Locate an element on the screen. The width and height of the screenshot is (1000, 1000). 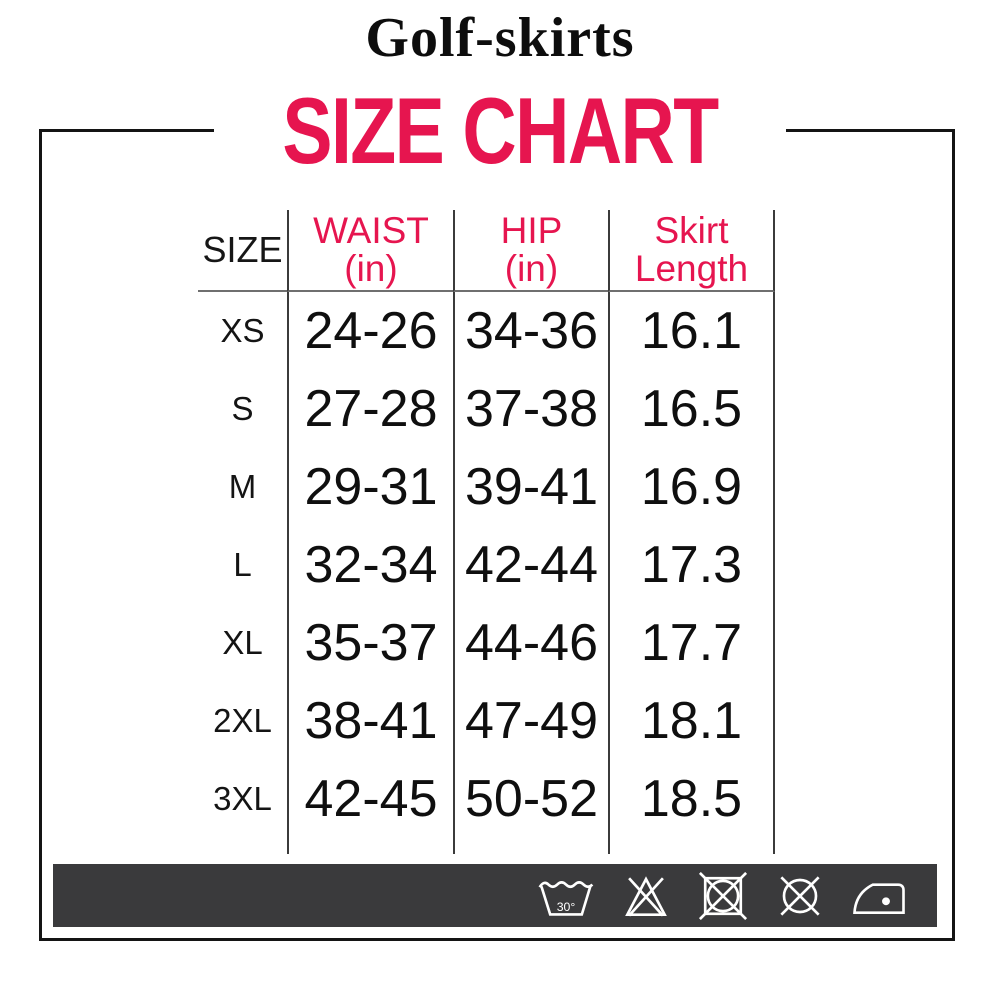
brand-title: Golf-skirts is located at coordinates (500, 38).